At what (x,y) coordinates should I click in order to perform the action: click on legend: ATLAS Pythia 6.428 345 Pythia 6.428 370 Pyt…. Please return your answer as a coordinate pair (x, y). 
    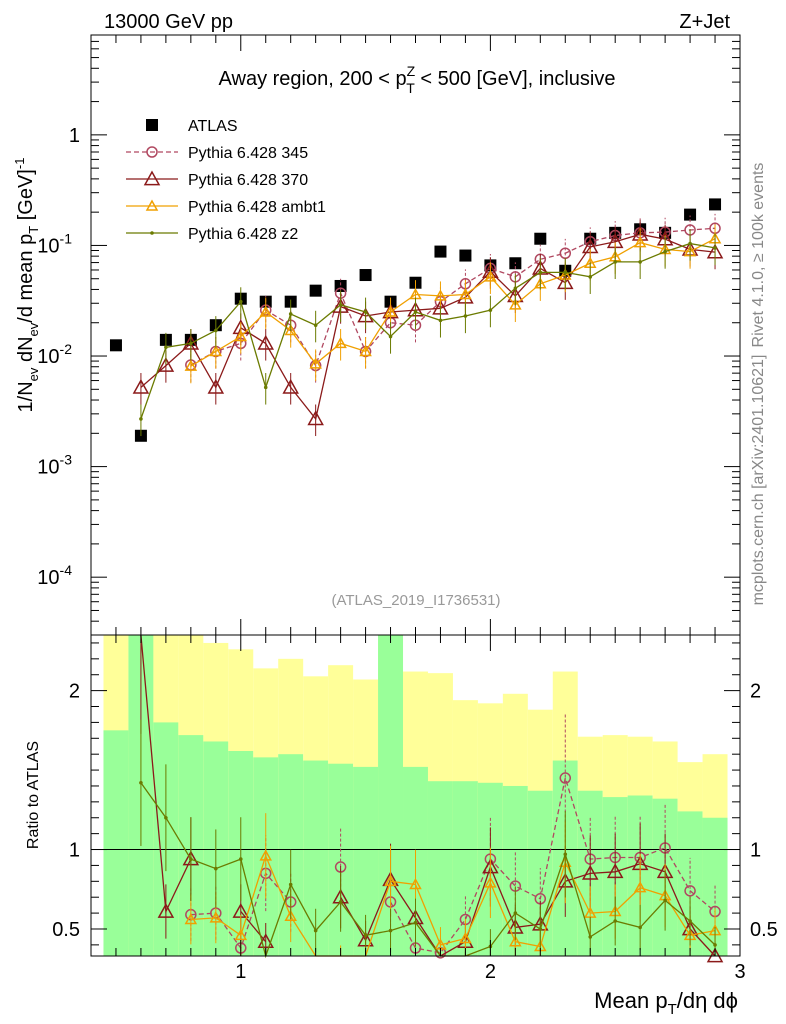
    Looking at the image, I should click on (226, 180).